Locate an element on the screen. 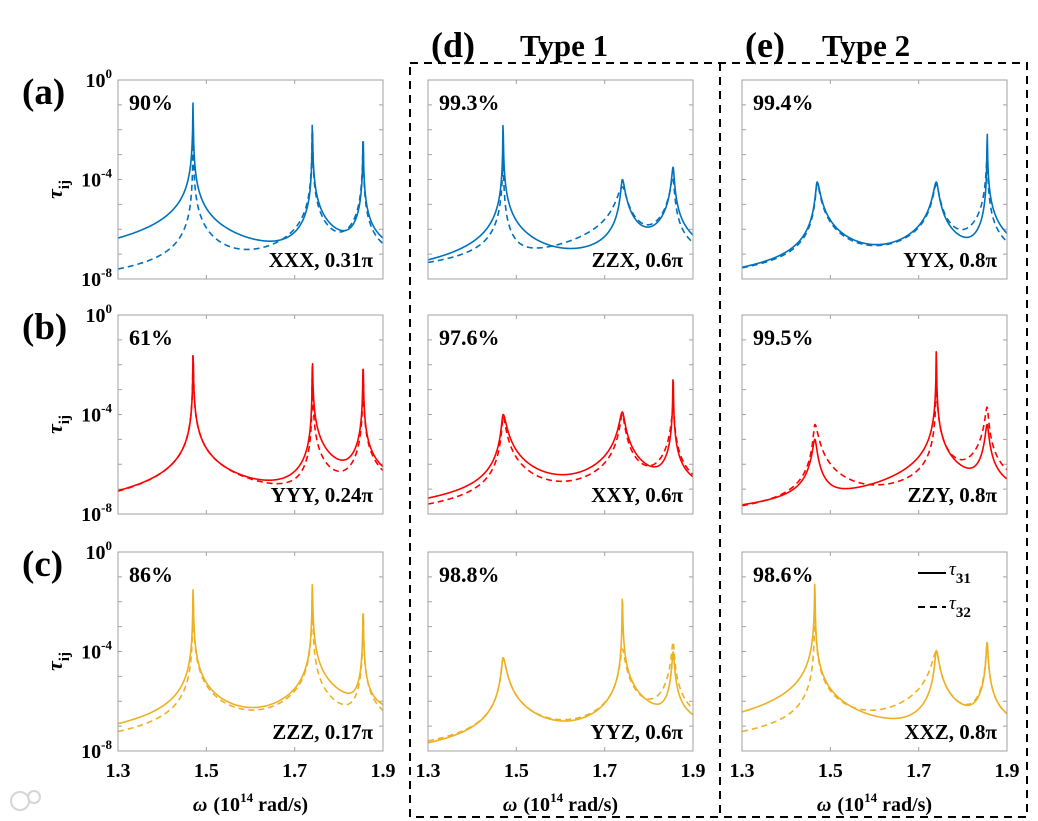 The height and width of the screenshot is (821, 1038). legend-label: τ32 is located at coordinates (960, 607).